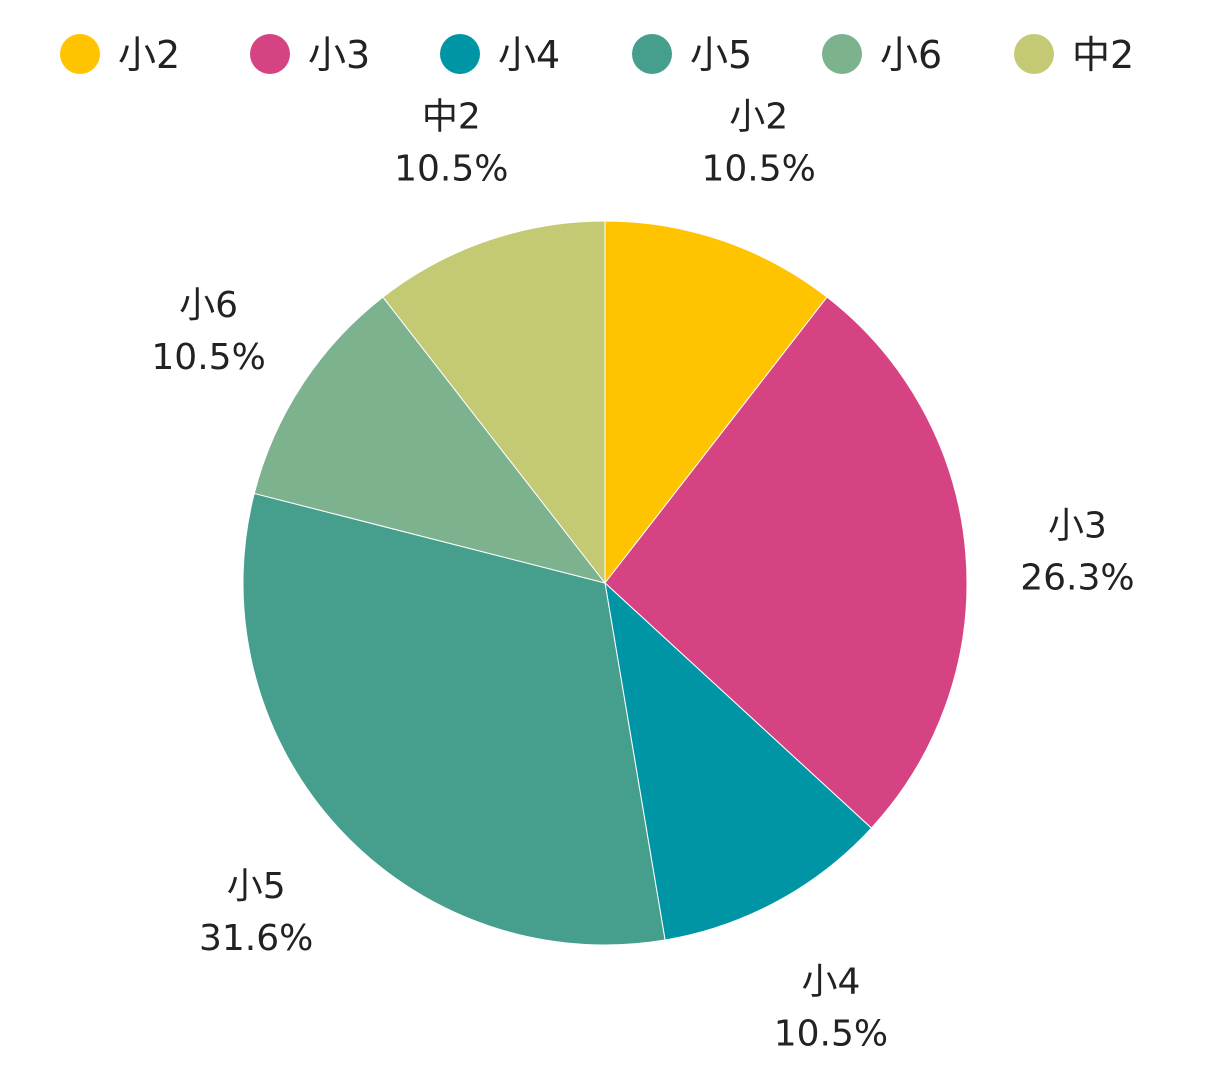 Image resolution: width=1208 pixels, height=1074 pixels. What do you see at coordinates (1103, 55) in the screenshot?
I see `legend-label-6: 中2` at bounding box center [1103, 55].